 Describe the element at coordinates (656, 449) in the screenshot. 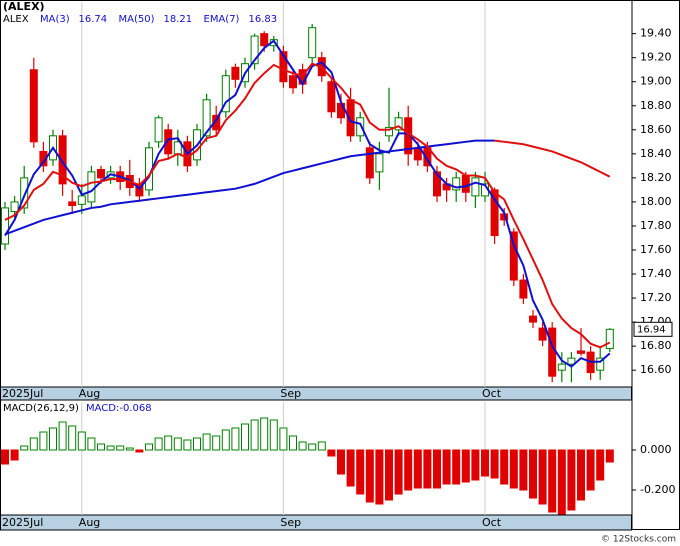

I see `y-tick-label: 0.000` at that location.